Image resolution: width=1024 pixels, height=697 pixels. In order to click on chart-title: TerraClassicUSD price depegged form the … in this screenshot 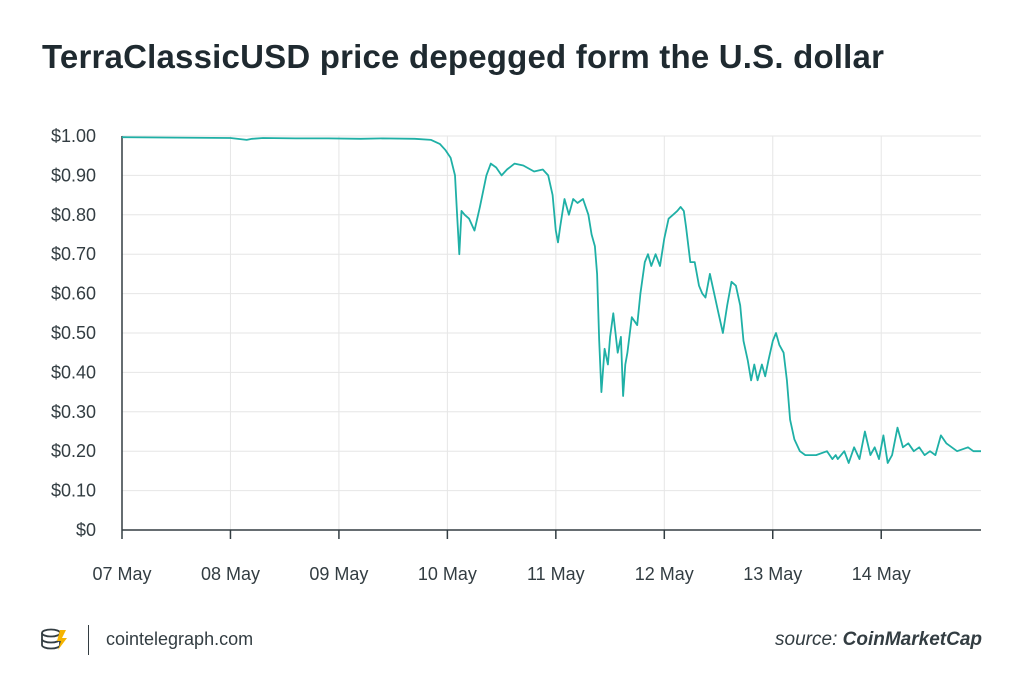, I will do `click(463, 56)`.